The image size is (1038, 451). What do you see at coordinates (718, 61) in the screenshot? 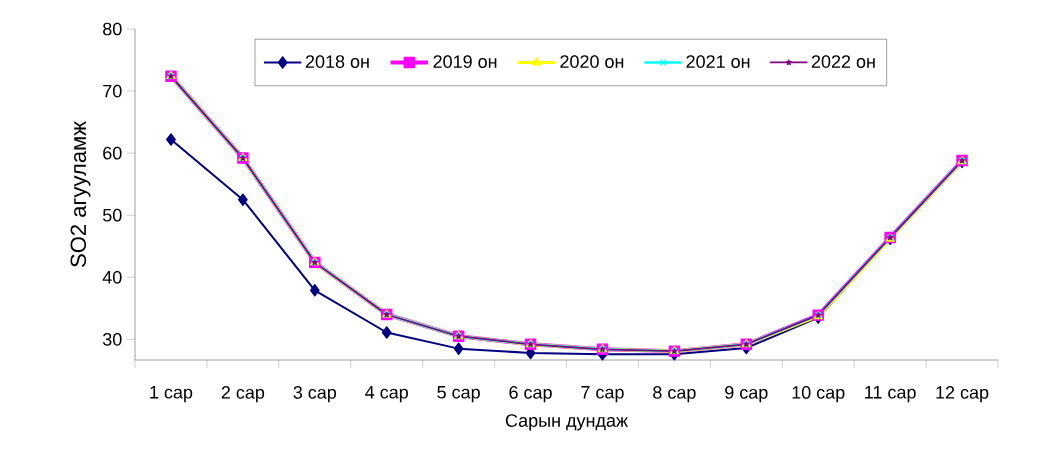
I see `legend-label: 2021 он` at bounding box center [718, 61].